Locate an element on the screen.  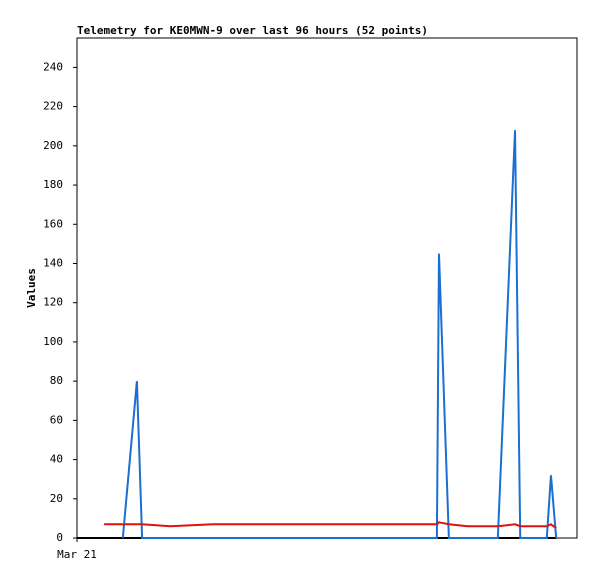
y-axis-label: Values is located at coordinates (31, 288).